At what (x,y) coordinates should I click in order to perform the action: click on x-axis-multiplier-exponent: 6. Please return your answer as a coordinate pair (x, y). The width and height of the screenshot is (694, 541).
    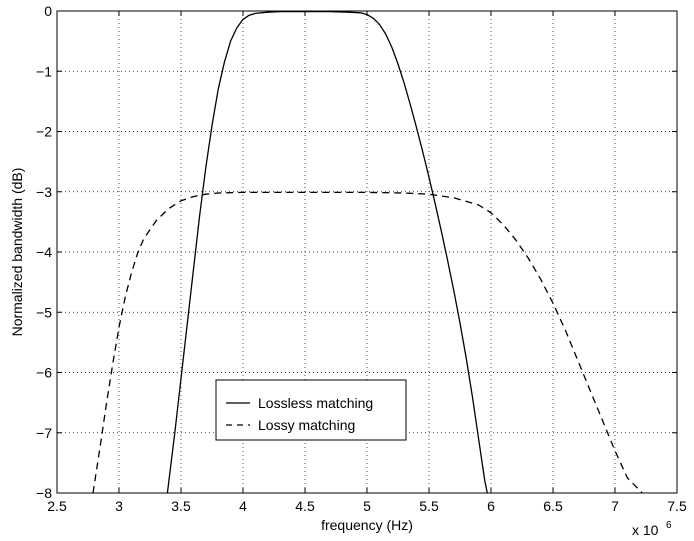
    Looking at the image, I should click on (669, 525).